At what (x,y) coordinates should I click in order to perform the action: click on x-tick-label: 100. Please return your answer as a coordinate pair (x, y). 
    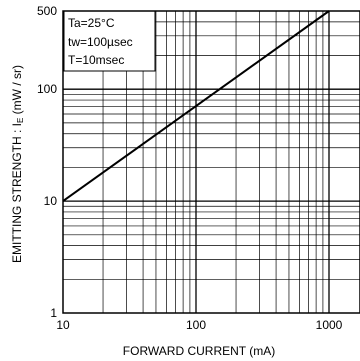
    Looking at the image, I should click on (196, 325).